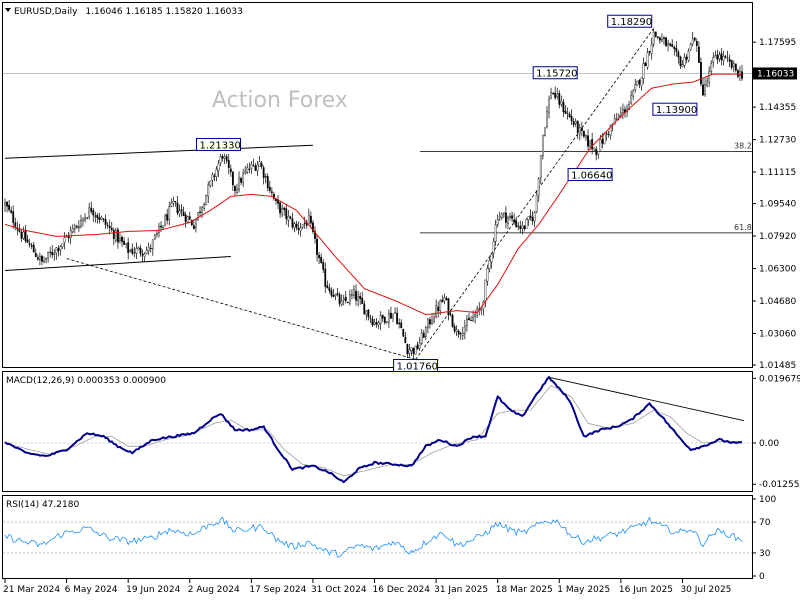  Describe the element at coordinates (416, 365) in the screenshot. I see `price-annotation-1: 1.01760` at that location.